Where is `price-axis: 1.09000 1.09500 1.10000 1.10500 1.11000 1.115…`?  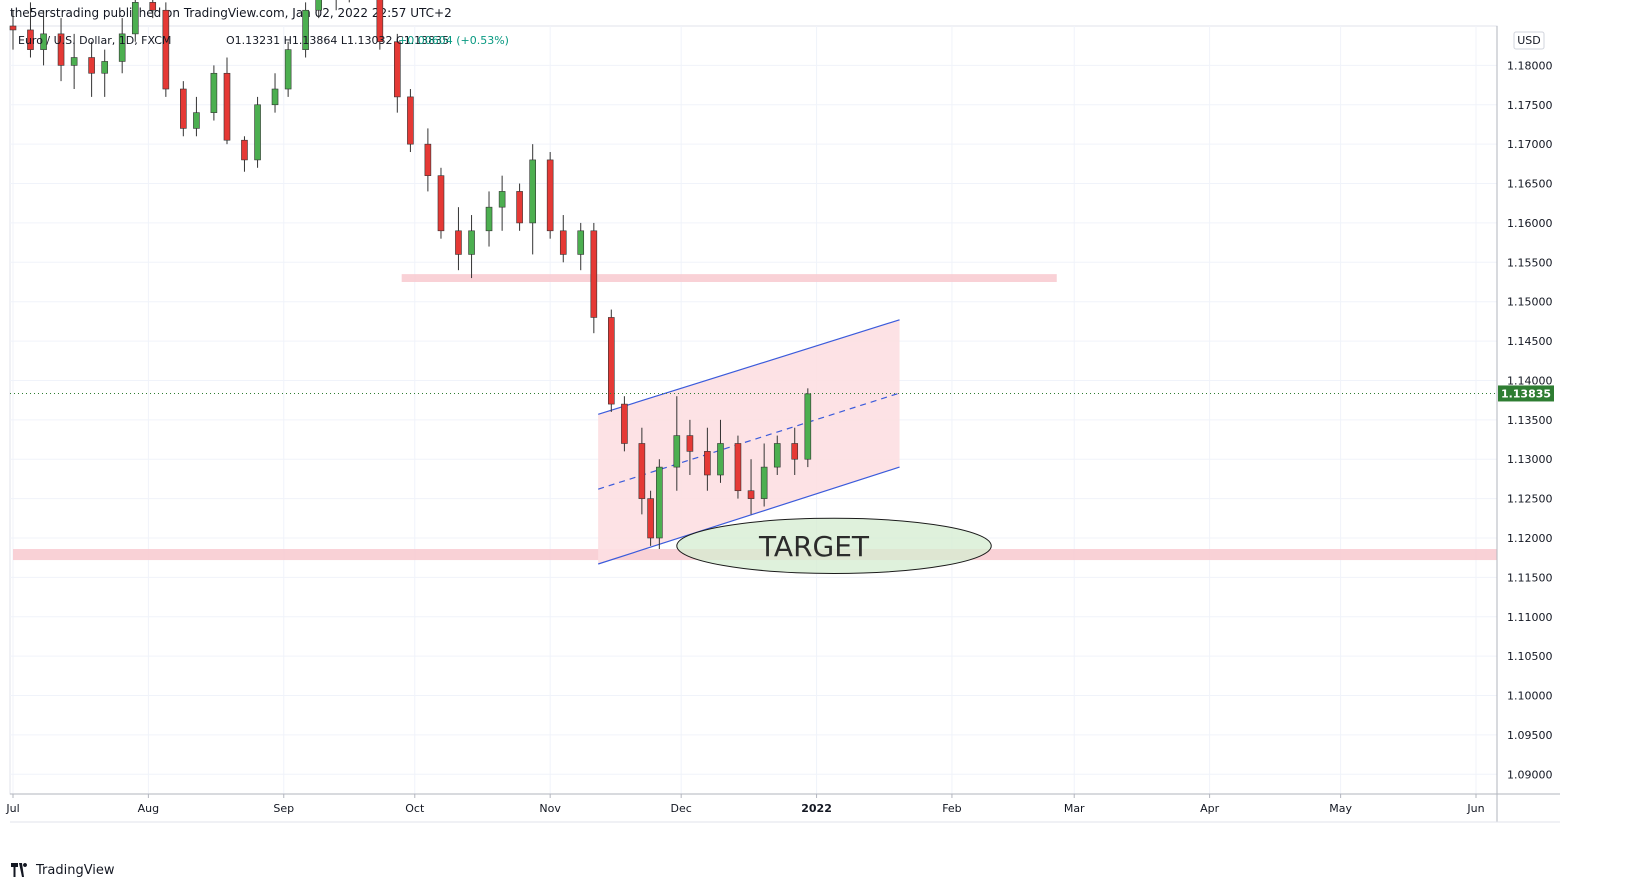
price-axis: 1.09000 1.09500 1.10000 1.10500 1.11000 1.115… is located at coordinates (1524, 424).